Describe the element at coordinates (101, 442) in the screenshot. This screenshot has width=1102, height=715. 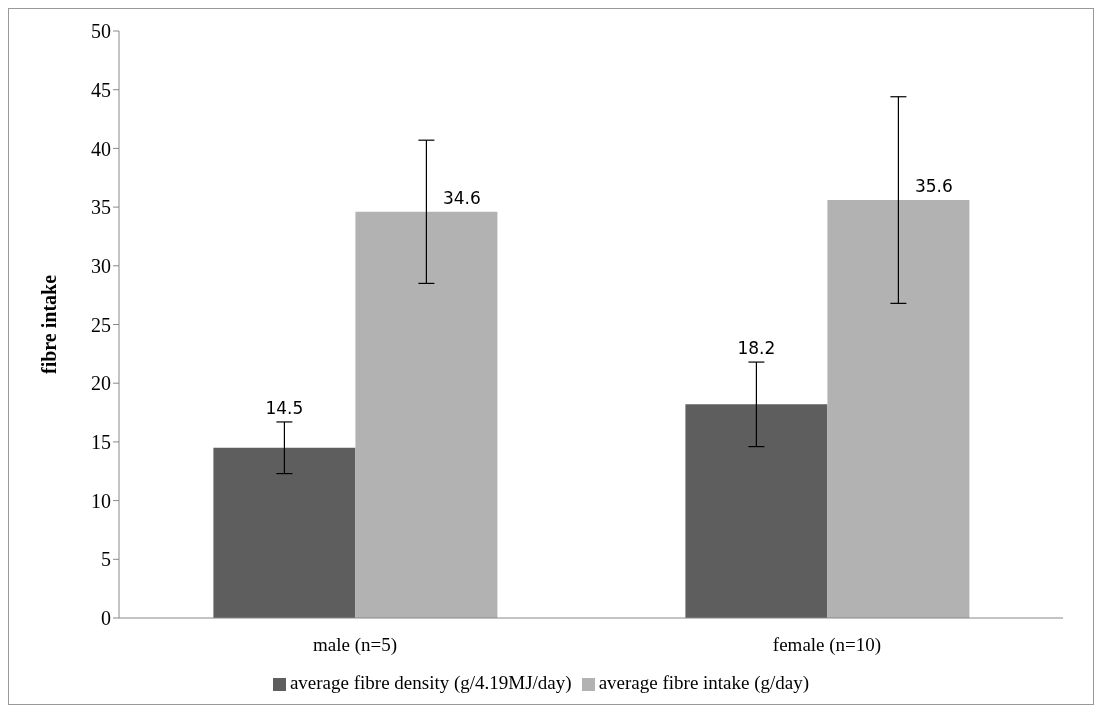
I see `y-tick-label: 15` at that location.